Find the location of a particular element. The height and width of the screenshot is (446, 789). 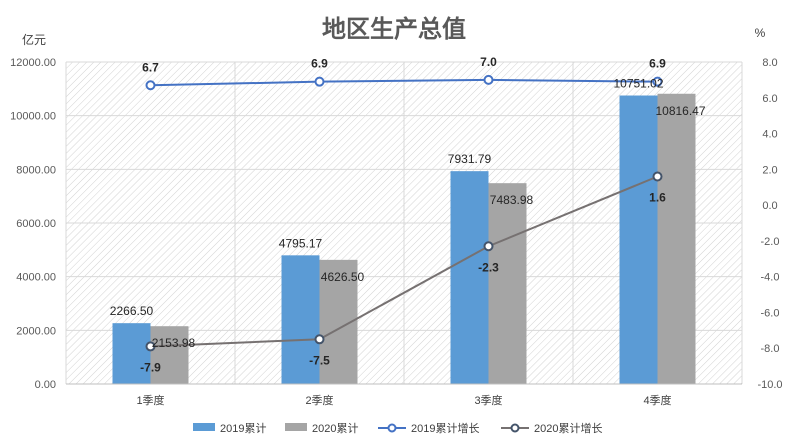

category-label: 3季度 is located at coordinates (488, 400).